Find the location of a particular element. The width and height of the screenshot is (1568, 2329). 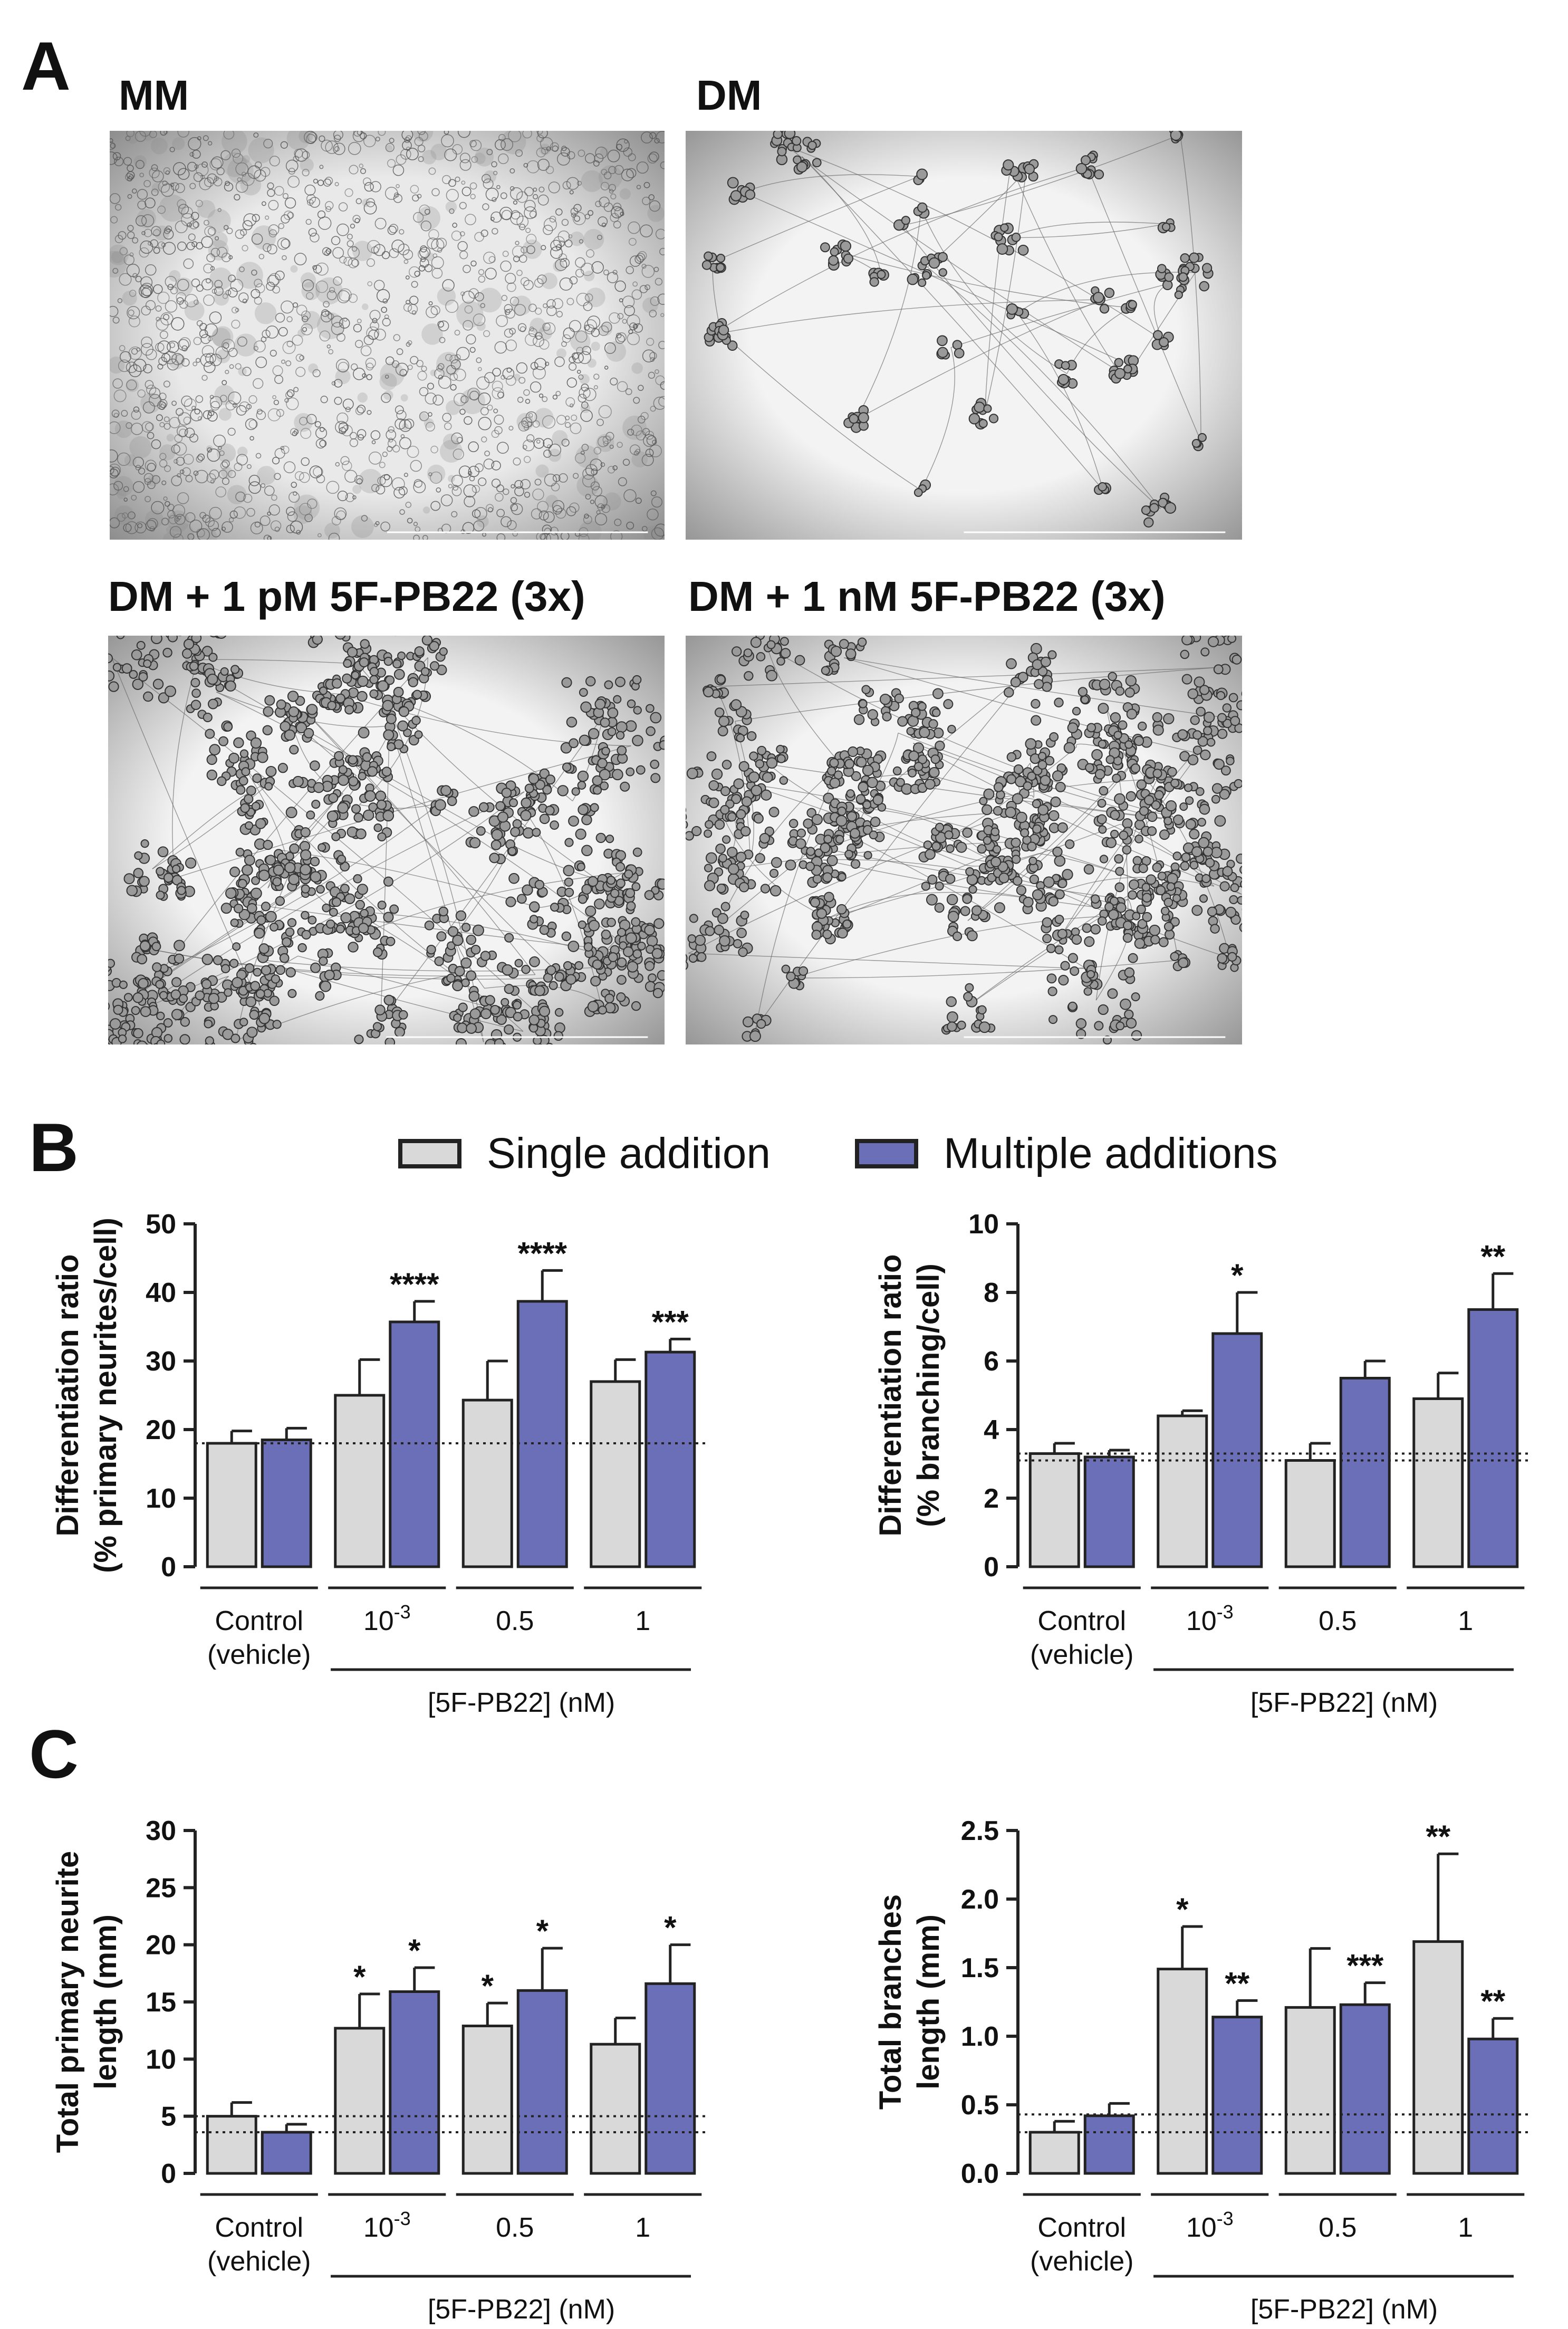

legend-item-single: Single addition is located at coordinates (585, 1153).